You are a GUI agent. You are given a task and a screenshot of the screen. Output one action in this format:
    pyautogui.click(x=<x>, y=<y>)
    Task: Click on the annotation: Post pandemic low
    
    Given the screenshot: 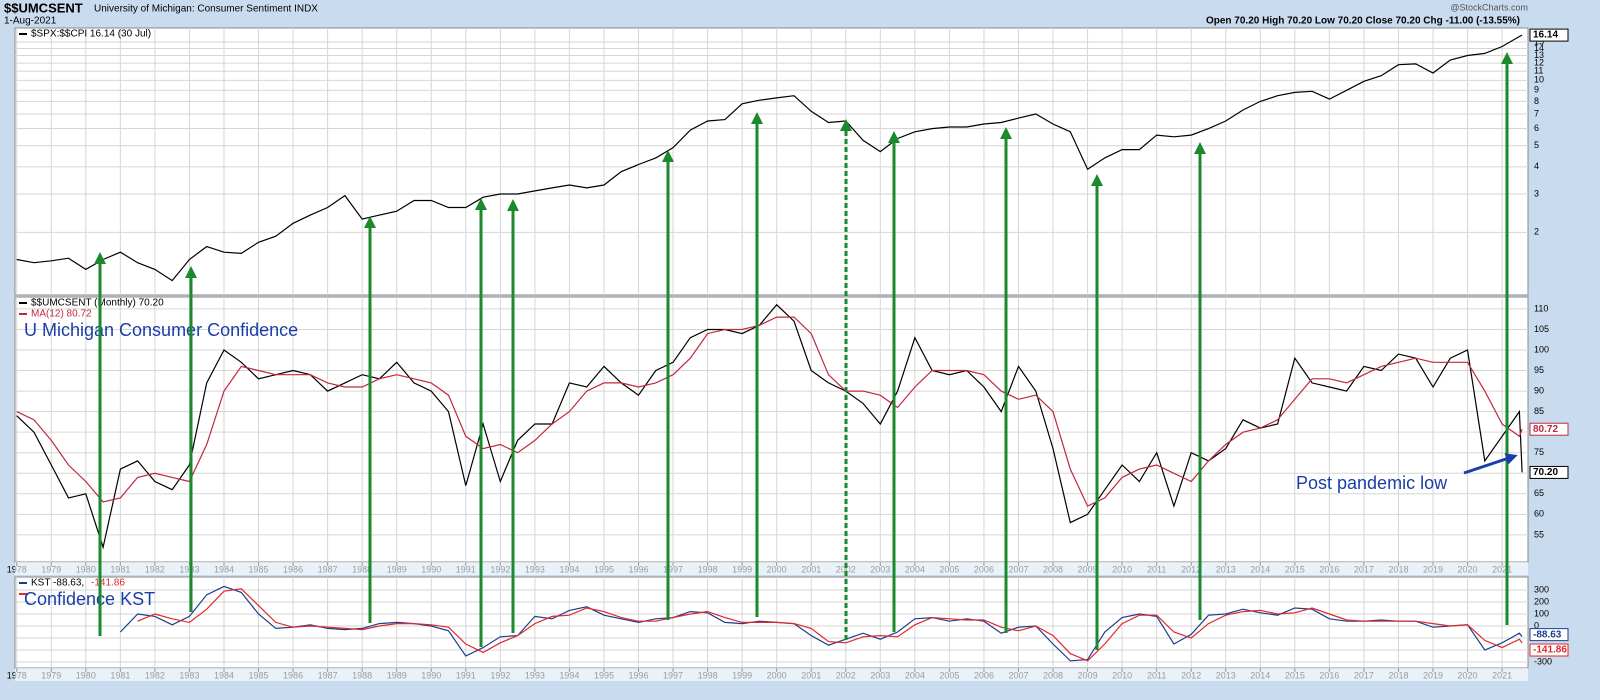 What is the action you would take?
    pyautogui.click(x=1372, y=483)
    